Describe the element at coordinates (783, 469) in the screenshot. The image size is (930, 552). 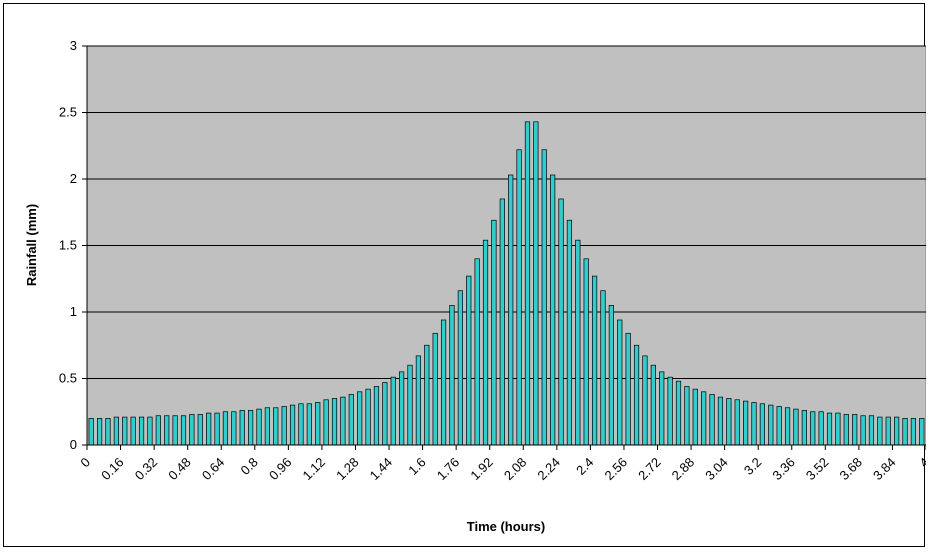
I see `x-tick-label: 3.36` at that location.